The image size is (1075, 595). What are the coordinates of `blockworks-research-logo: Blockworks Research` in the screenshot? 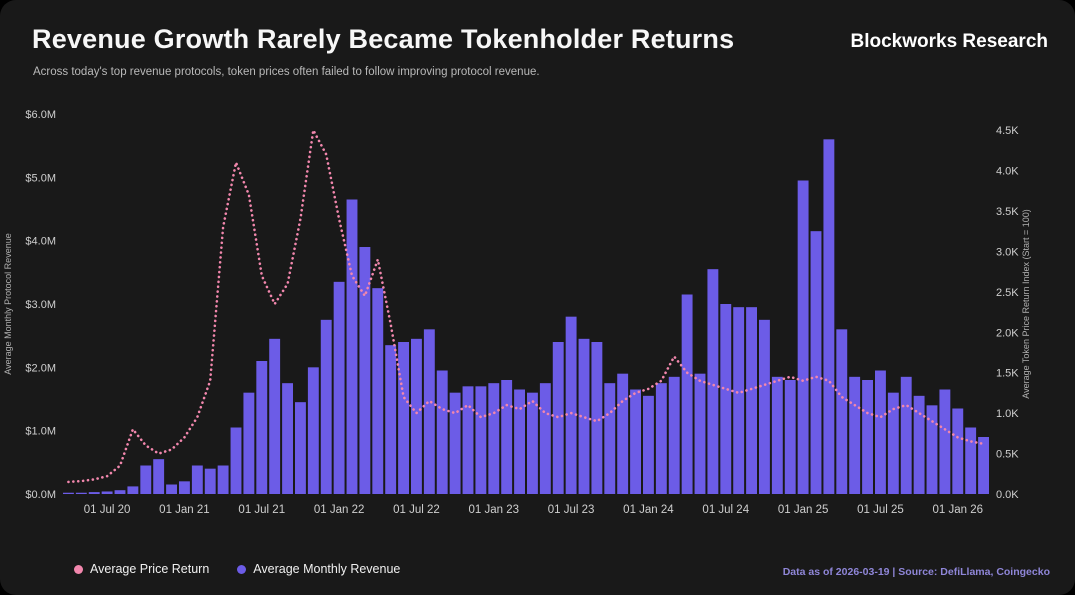 It's located at (949, 41).